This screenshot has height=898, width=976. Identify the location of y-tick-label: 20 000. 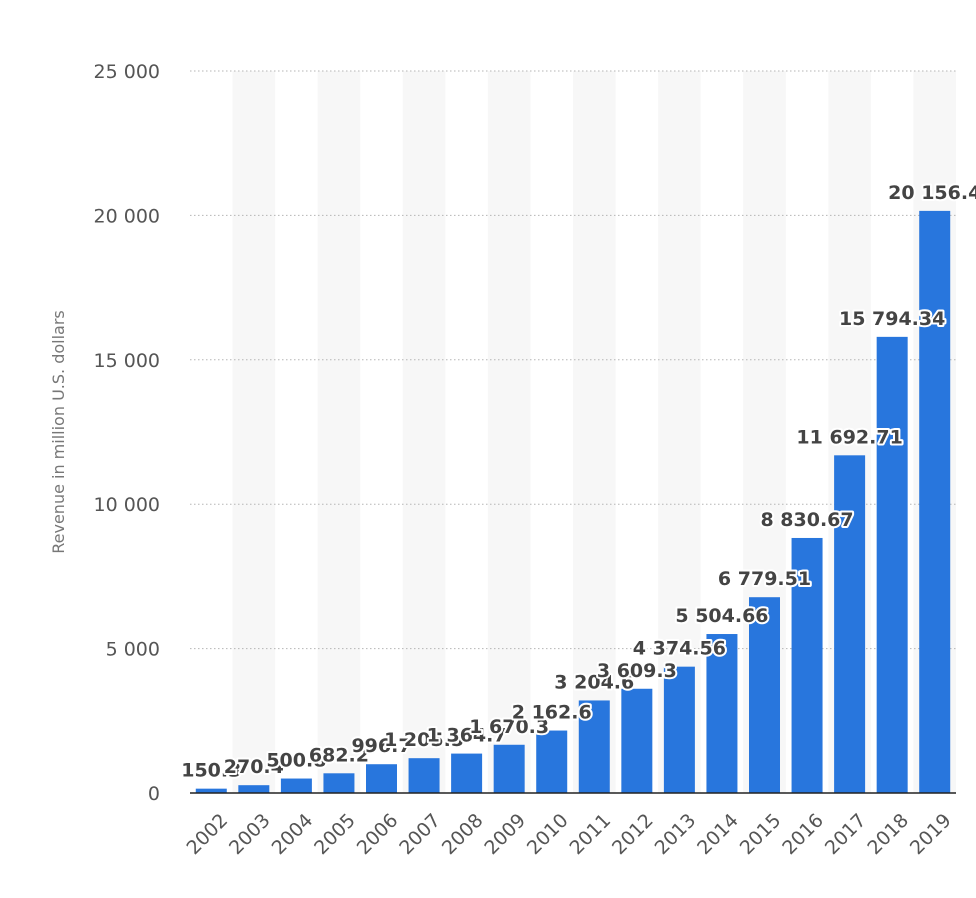
(127, 216).